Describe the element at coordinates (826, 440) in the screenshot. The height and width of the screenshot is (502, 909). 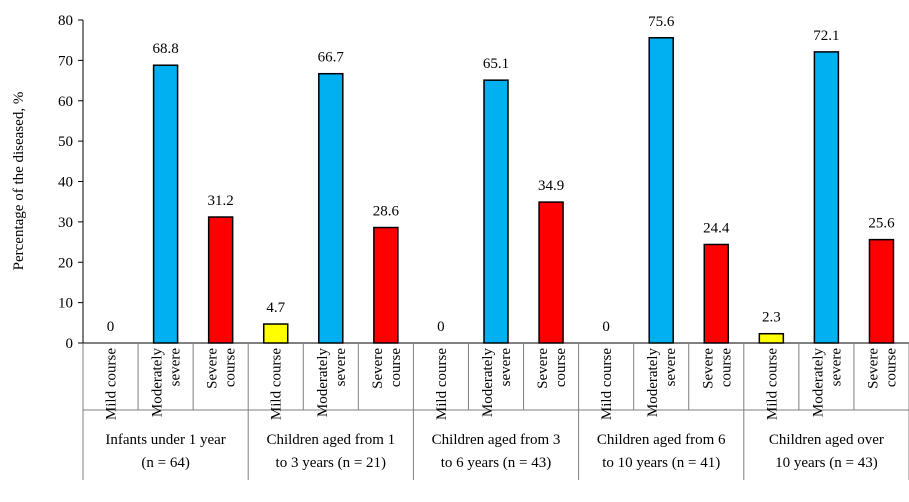
I see `group-label-line: Children aged over` at that location.